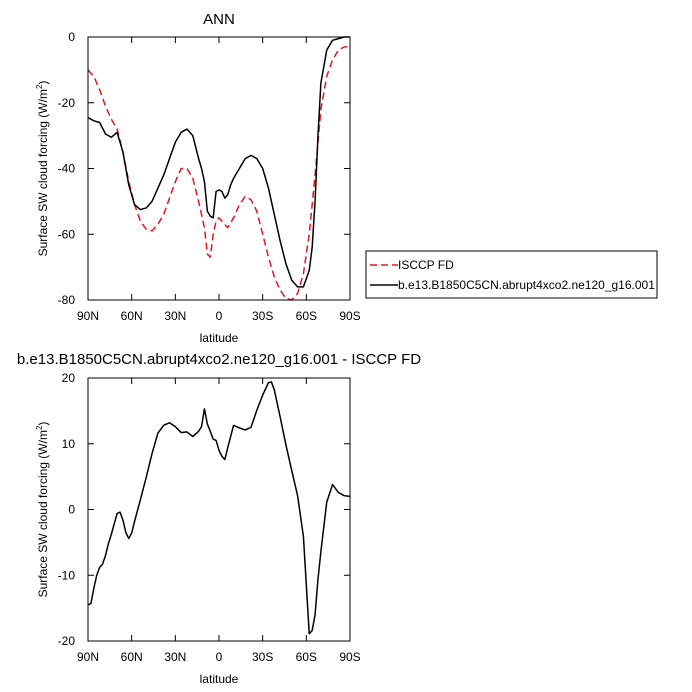  I want to click on panel-1-title: ANN, so click(219, 19).